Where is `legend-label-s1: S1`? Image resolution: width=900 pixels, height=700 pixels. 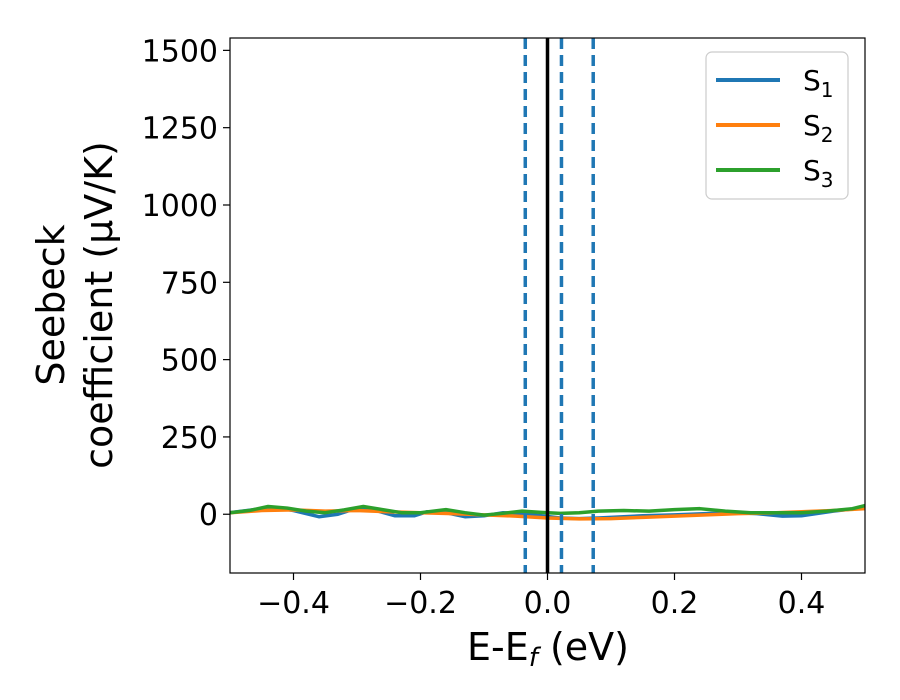 legend-label-s1: S1 is located at coordinates (818, 83).